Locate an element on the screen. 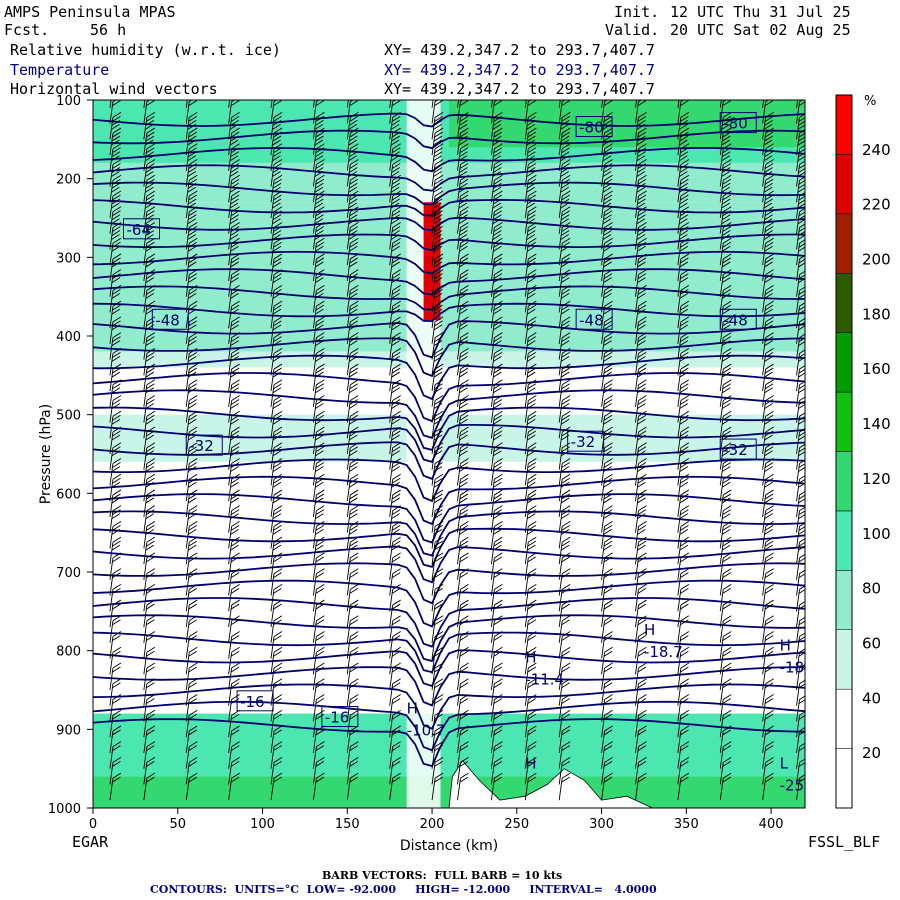 The width and height of the screenshot is (900, 900). isotherm is located at coordinates (449, 193).